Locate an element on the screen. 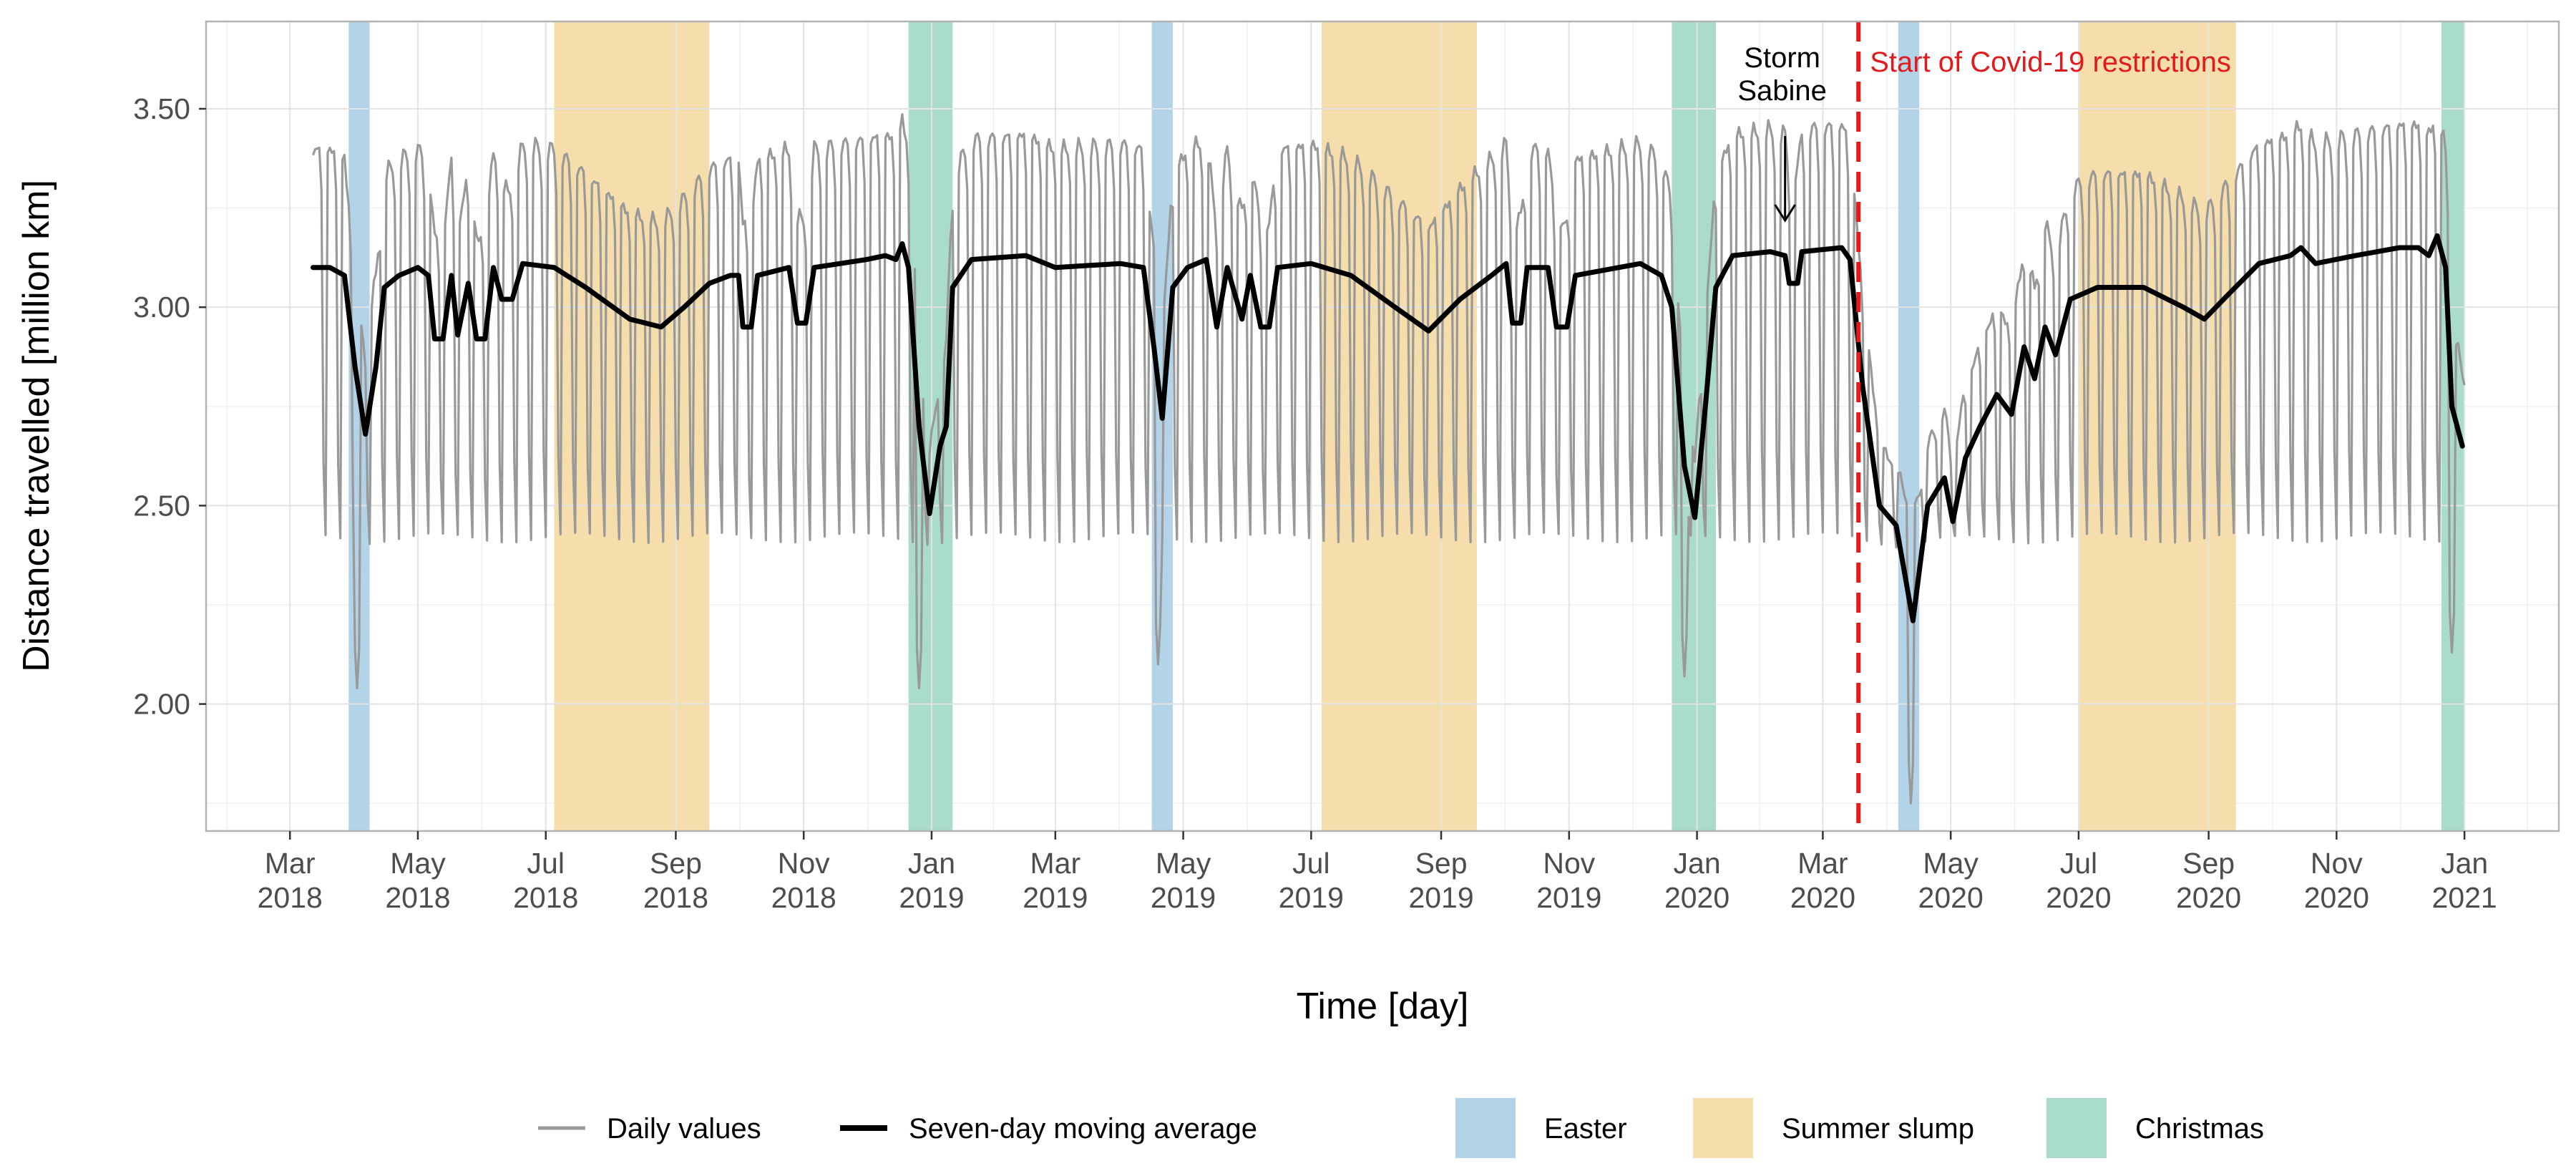  covid-label: Start of Covid-19 restrictions is located at coordinates (2050, 62).